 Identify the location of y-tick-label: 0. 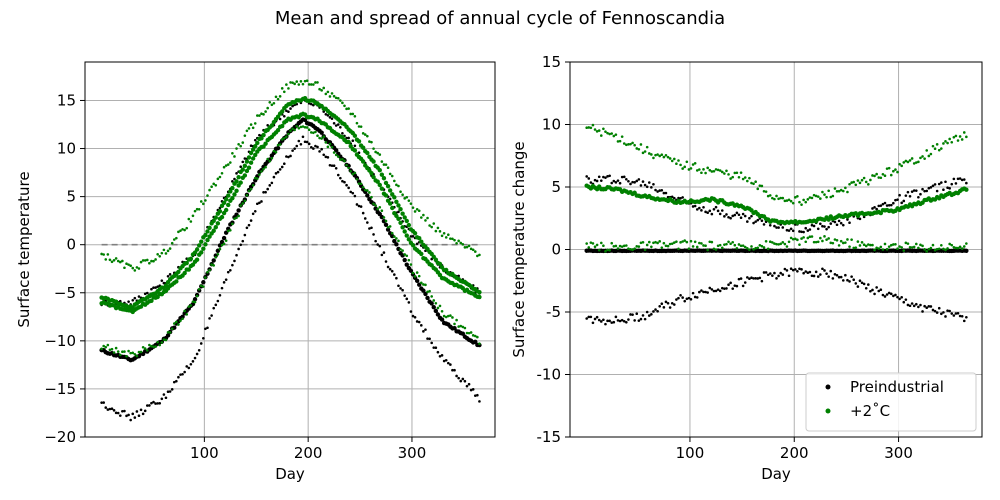
(556, 250).